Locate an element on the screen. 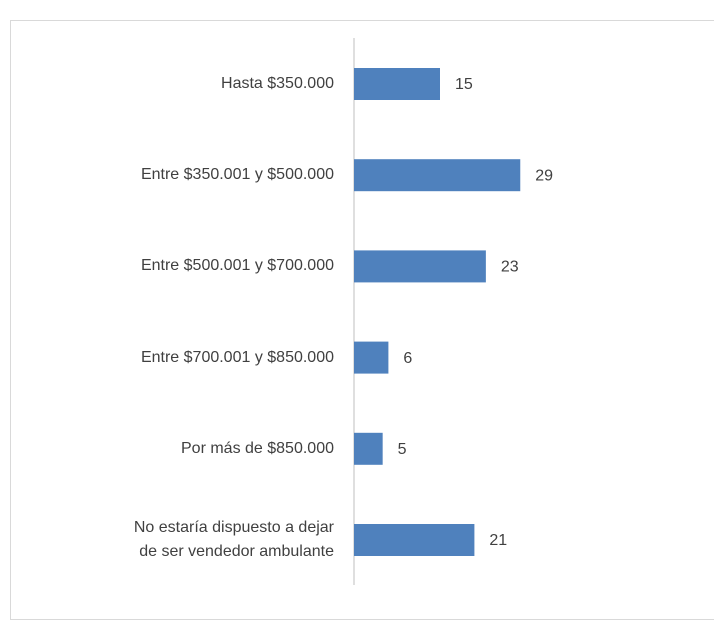 This screenshot has height=620, width=714. category-label: Por más de $850.000 is located at coordinates (257, 448).